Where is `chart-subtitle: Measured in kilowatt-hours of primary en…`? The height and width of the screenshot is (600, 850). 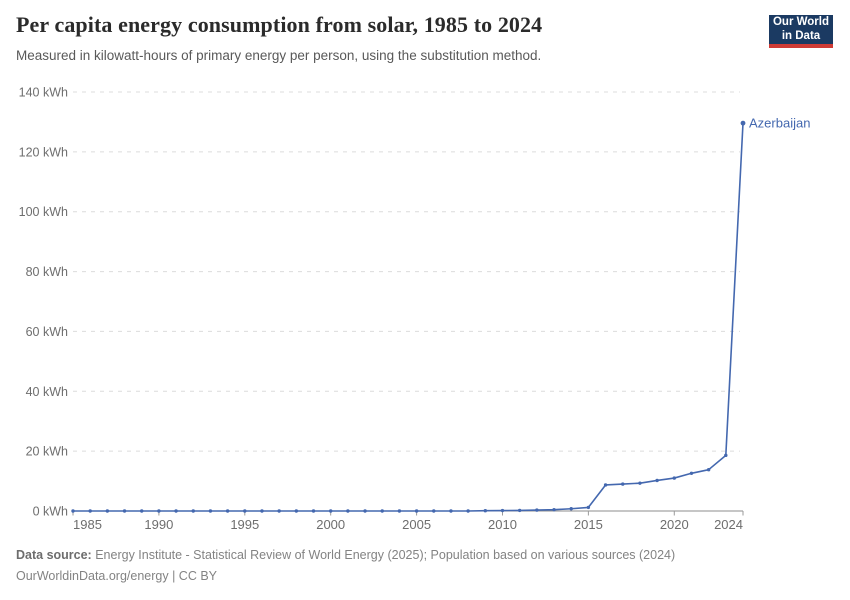 chart-subtitle: Measured in kilowatt-hours of primary en… is located at coordinates (279, 55).